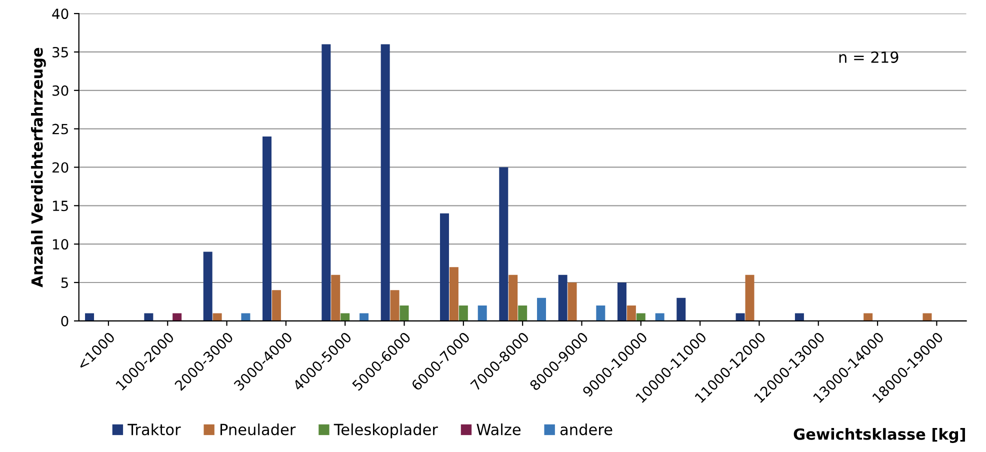  Describe the element at coordinates (586, 429) in the screenshot. I see `legend-label: andere` at that location.